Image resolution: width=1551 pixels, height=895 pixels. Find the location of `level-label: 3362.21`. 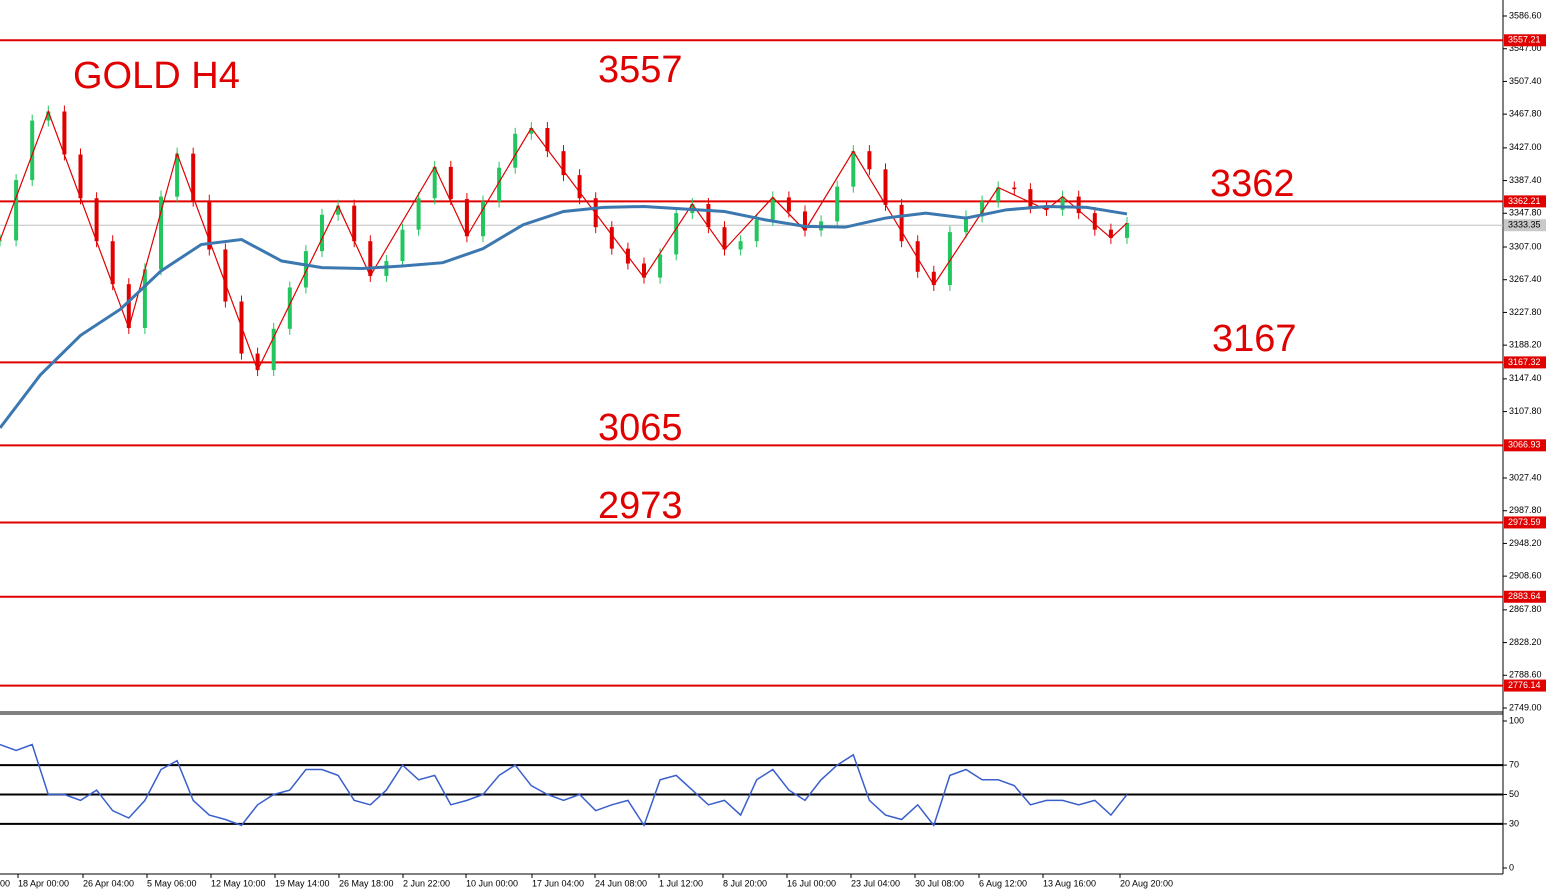

level-label: 3362.21 is located at coordinates (1524, 201).